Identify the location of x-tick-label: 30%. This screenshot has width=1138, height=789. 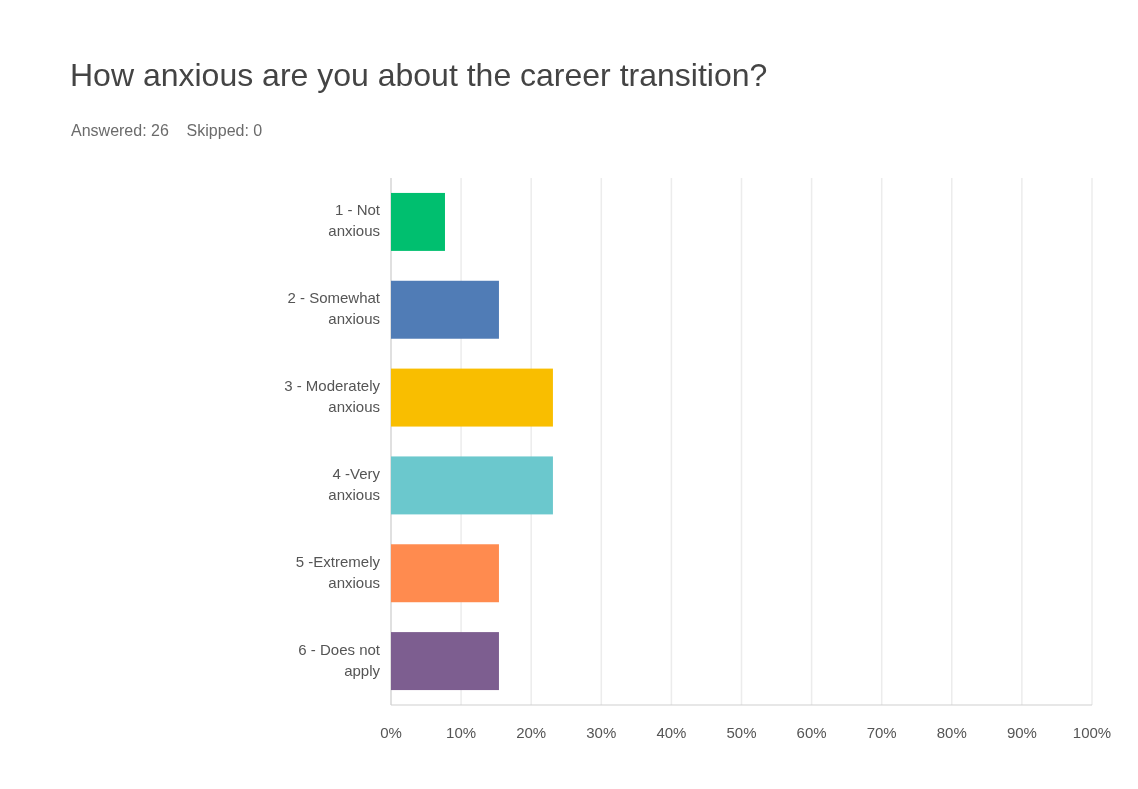
(601, 732).